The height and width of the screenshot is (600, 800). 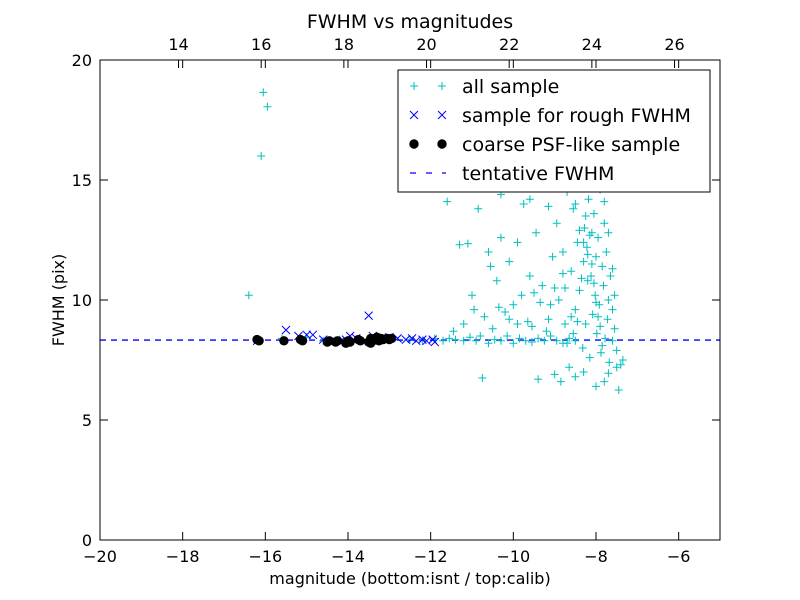 I want to click on legend-label: sample for rough FWHM, so click(x=576, y=116).